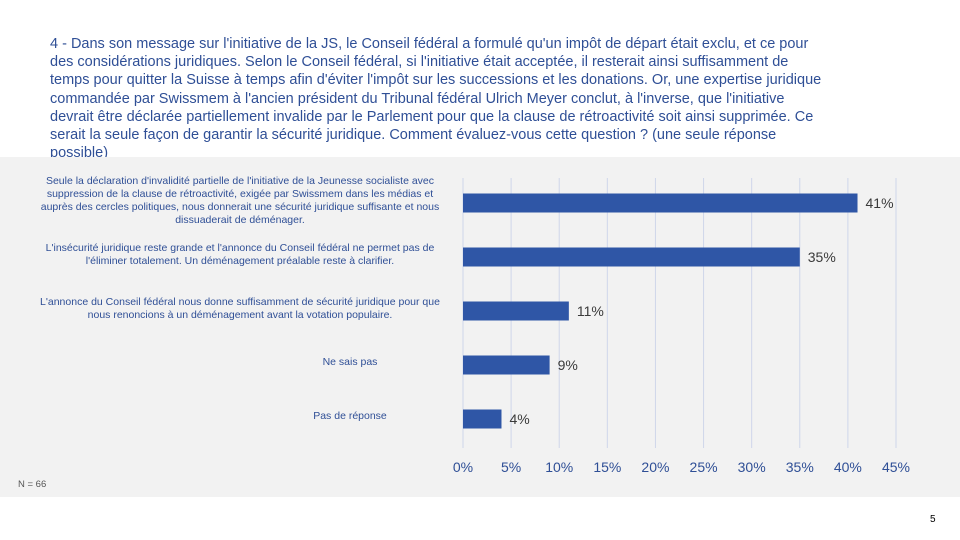 Image resolution: width=960 pixels, height=540 pixels. I want to click on x-tick-label: 15%, so click(607, 467).